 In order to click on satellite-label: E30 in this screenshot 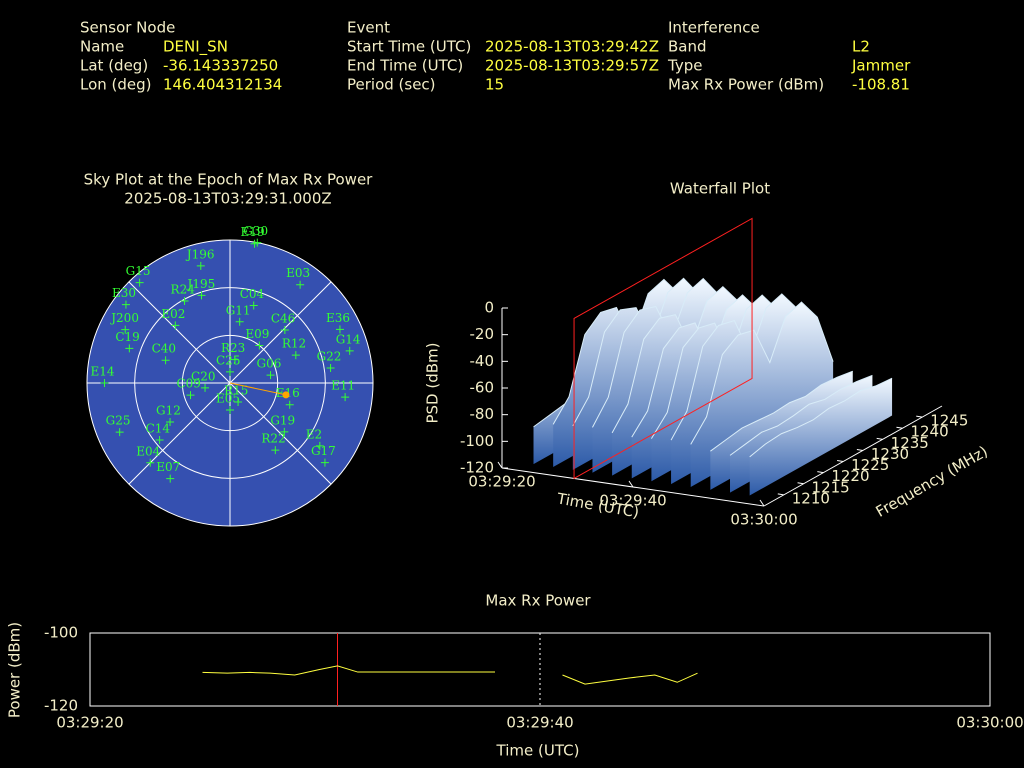, I will do `click(124, 293)`.